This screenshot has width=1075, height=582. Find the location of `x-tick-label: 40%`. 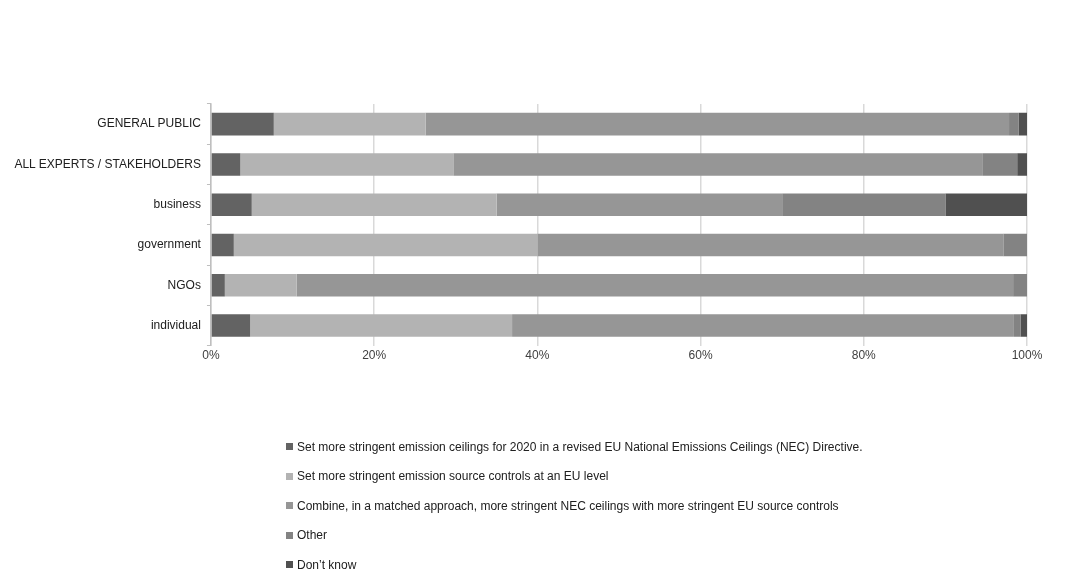

x-tick-label: 40% is located at coordinates (537, 355).